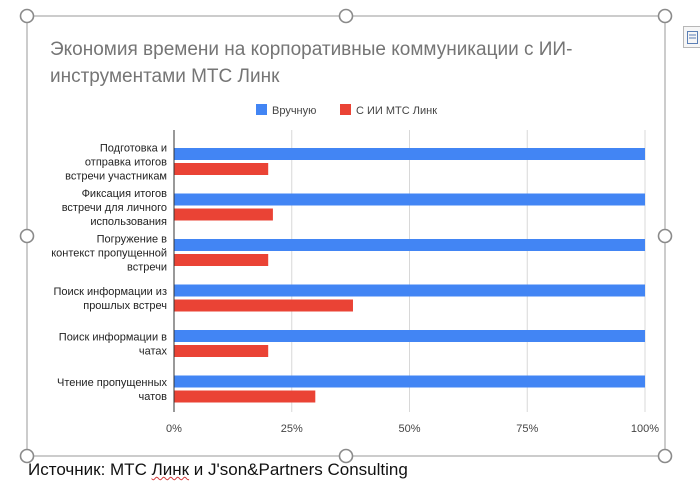  What do you see at coordinates (126, 163) in the screenshot?
I see `category-label: отправка итогов` at bounding box center [126, 163].